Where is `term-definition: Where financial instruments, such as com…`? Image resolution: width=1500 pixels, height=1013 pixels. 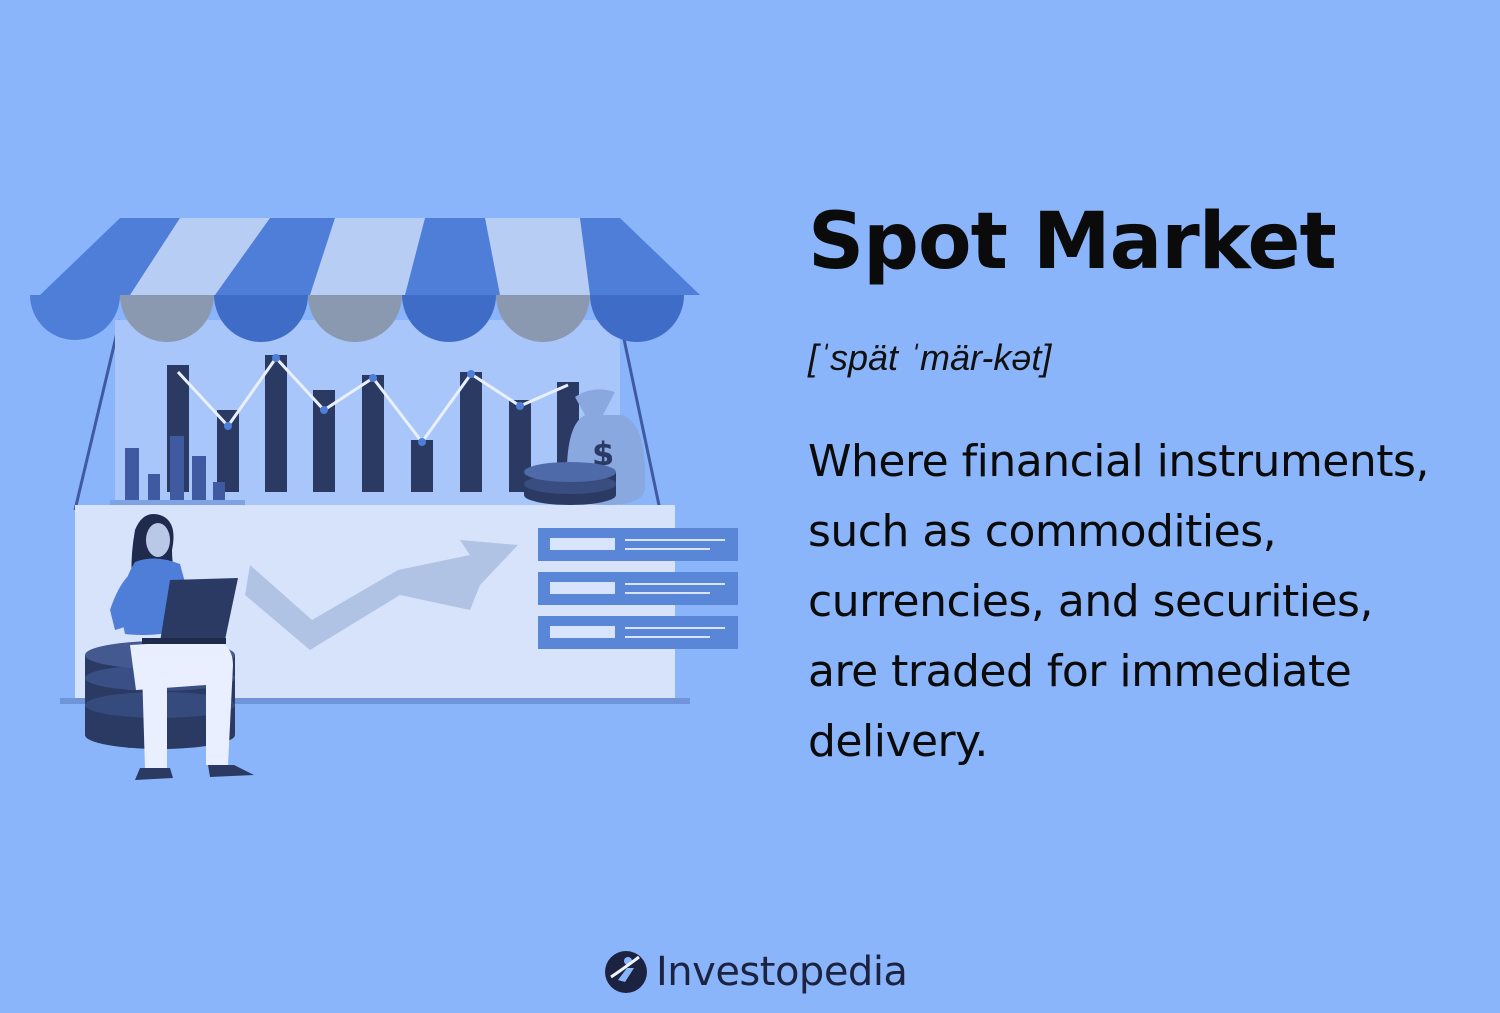 term-definition: Where financial instruments, such as com… is located at coordinates (1118, 601).